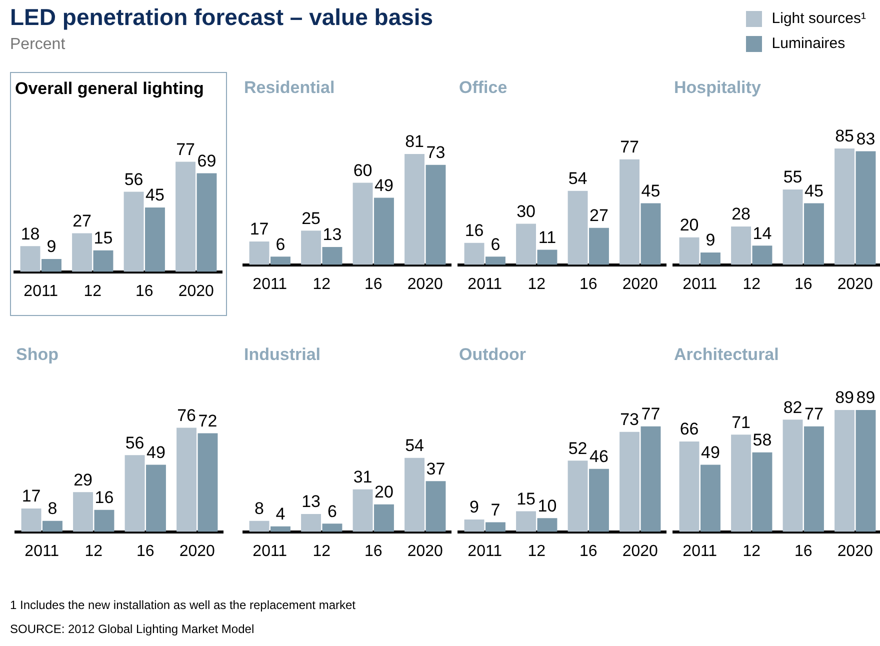 The height and width of the screenshot is (646, 880). Describe the element at coordinates (762, 233) in the screenshot. I see `data-label: 14` at that location.